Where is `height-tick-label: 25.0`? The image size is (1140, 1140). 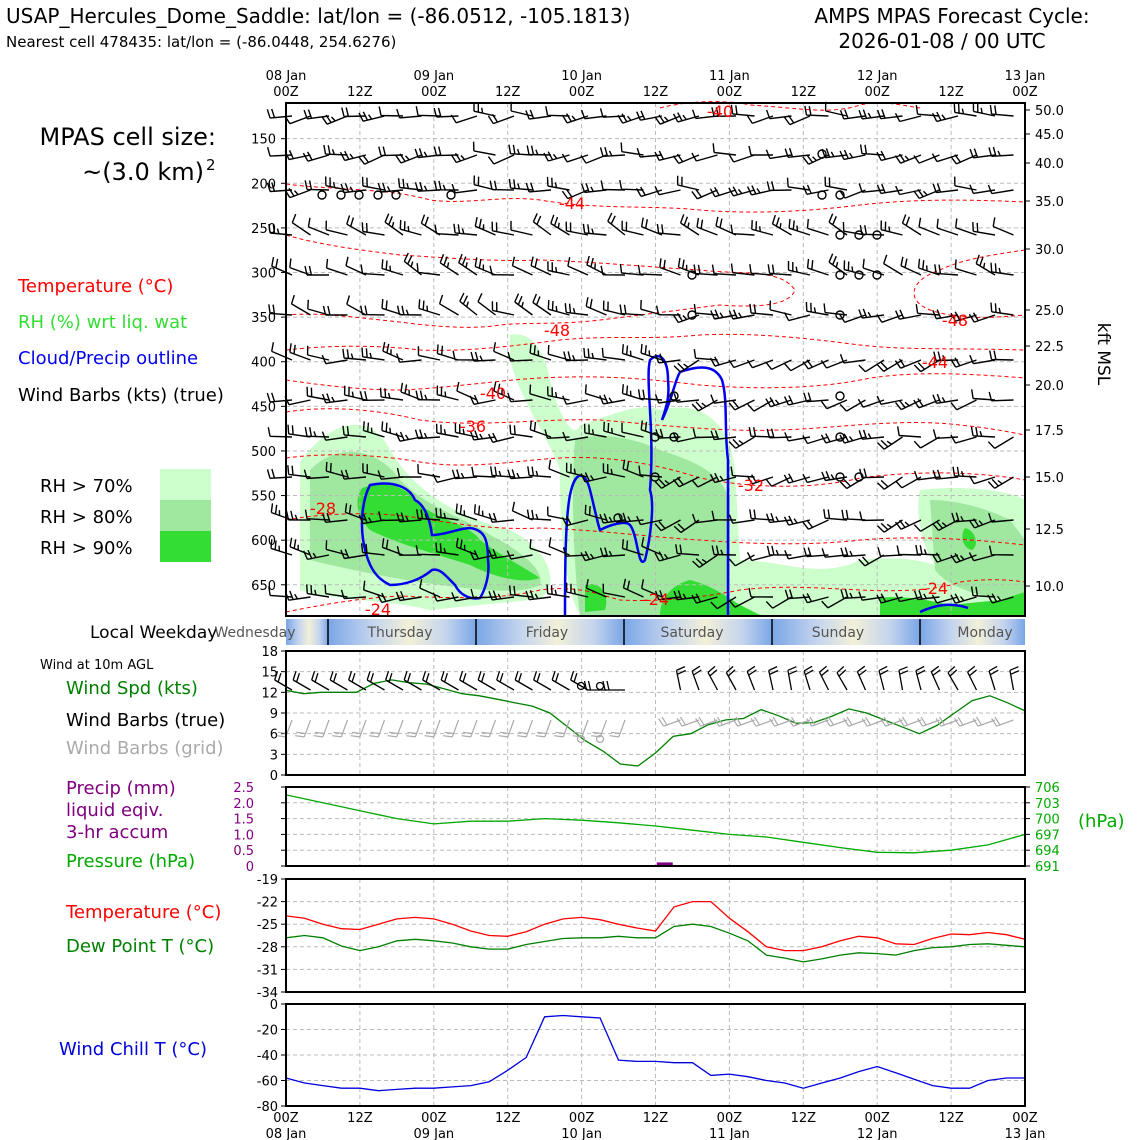
height-tick-label: 25.0 is located at coordinates (1049, 311).